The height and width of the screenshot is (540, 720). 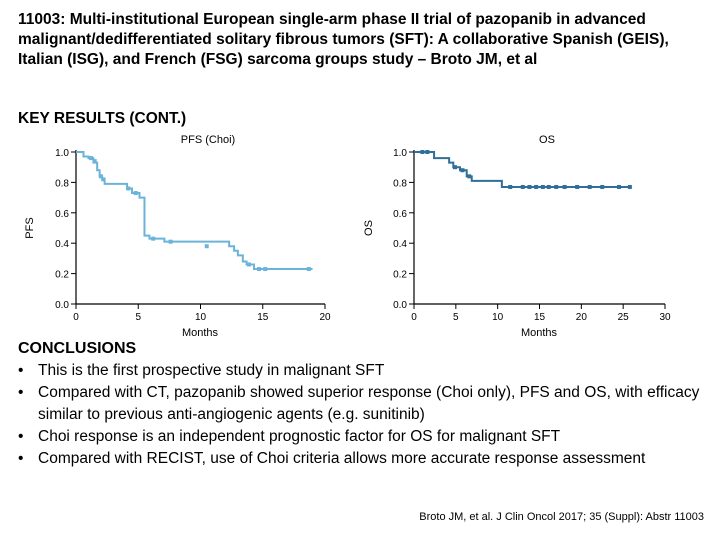 I want to click on pfs-y-tick-label: 1.0, so click(x=62, y=153).